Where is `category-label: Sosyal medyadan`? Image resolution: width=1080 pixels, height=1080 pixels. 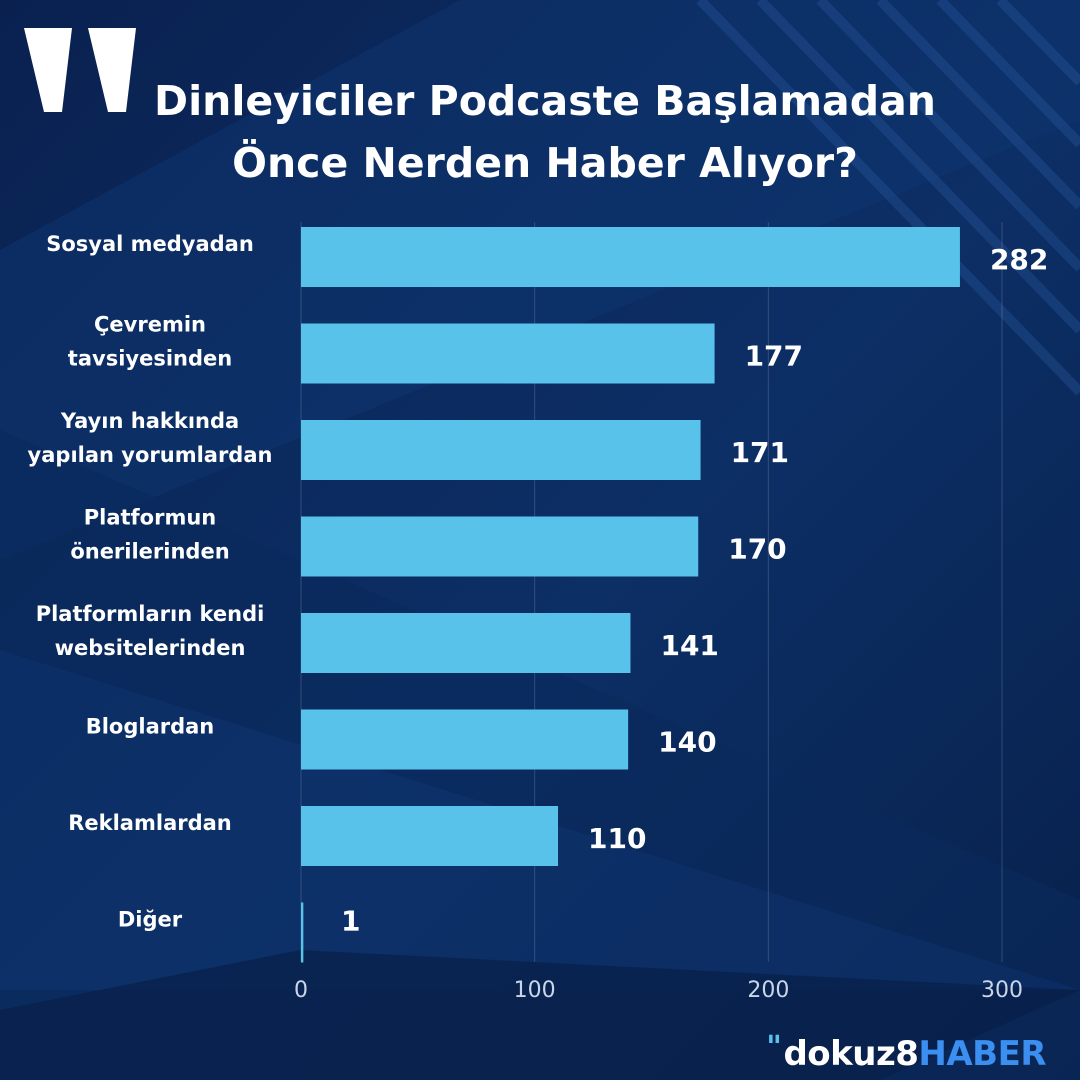
category-label: Sosyal medyadan is located at coordinates (150, 244).